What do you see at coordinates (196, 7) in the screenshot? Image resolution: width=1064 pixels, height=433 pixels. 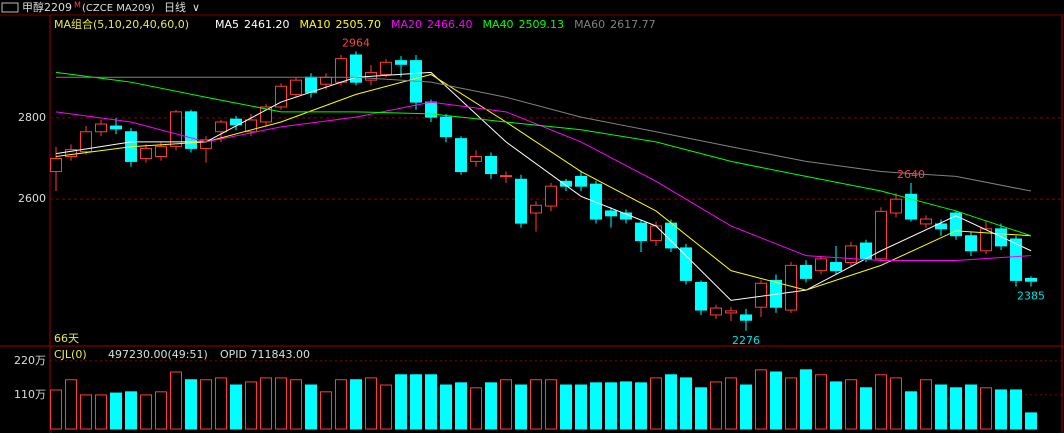 I see `dropdown: ∨` at bounding box center [196, 7].